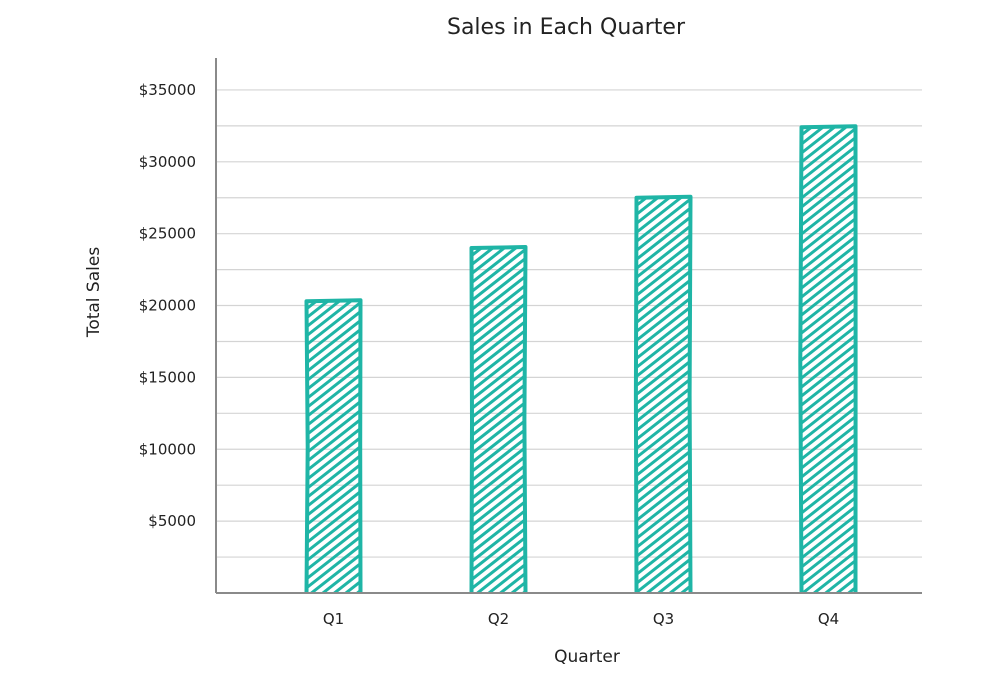 This screenshot has height=676, width=1000. I want to click on x-tick-label: Q4, so click(828, 619).